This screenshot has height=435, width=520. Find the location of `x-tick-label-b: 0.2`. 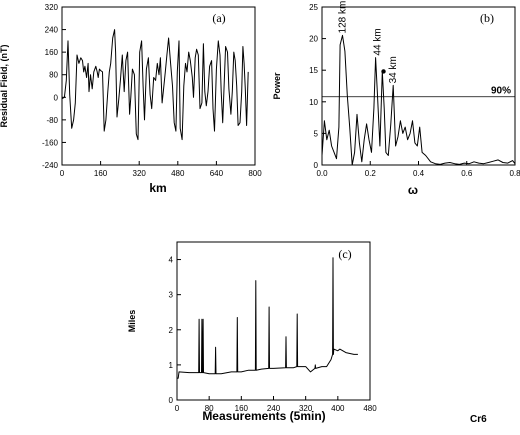

x-tick-label-b: 0.2 is located at coordinates (371, 173).